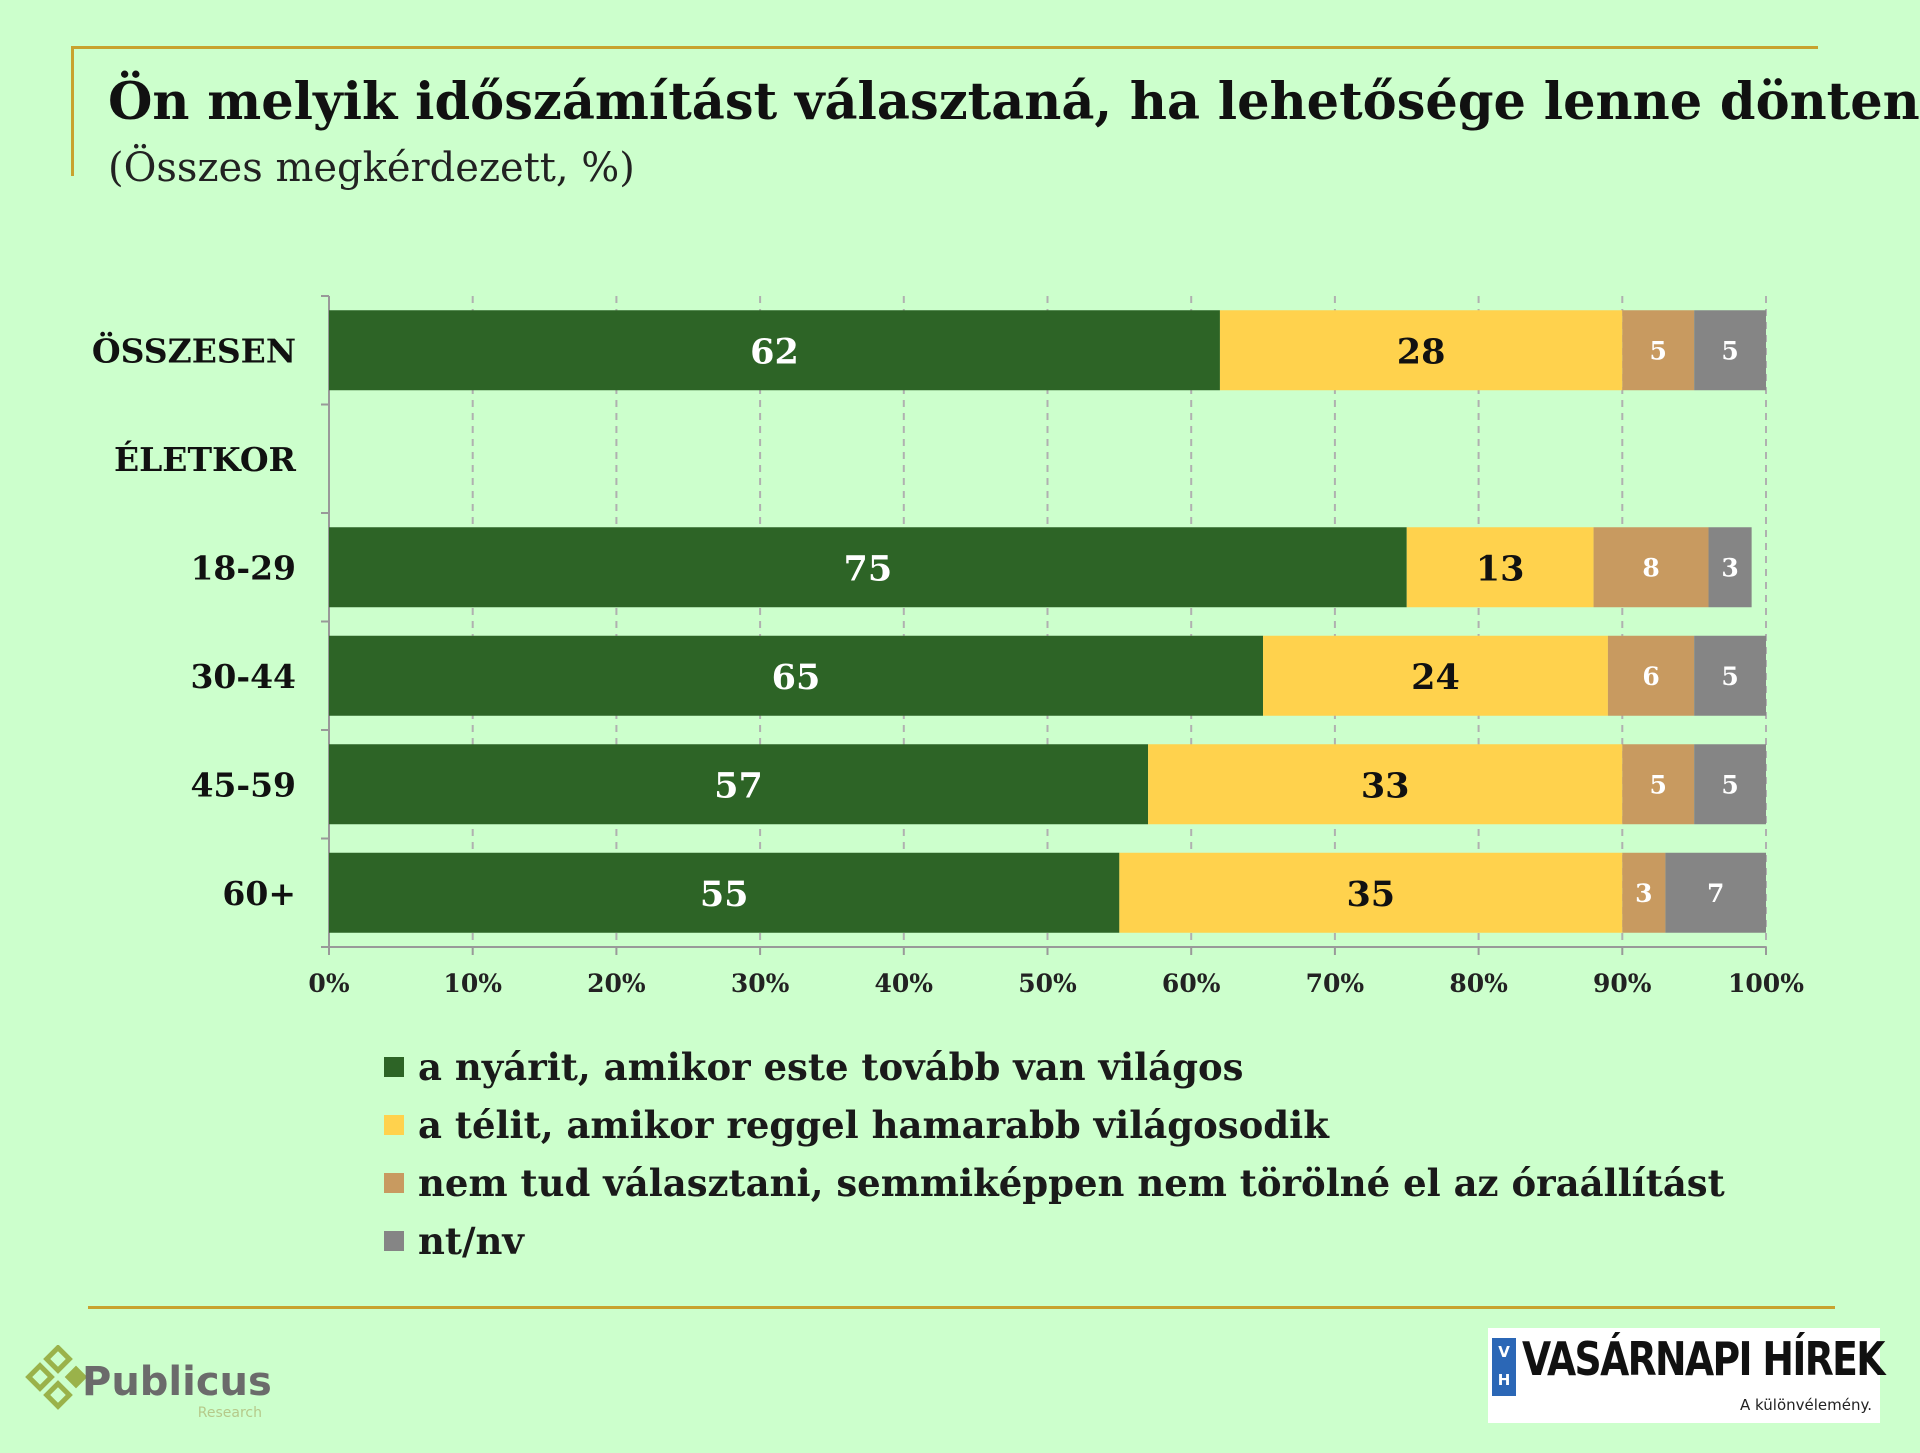 This screenshot has height=1453, width=1920. I want to click on category-label: 30-44, so click(243, 676).